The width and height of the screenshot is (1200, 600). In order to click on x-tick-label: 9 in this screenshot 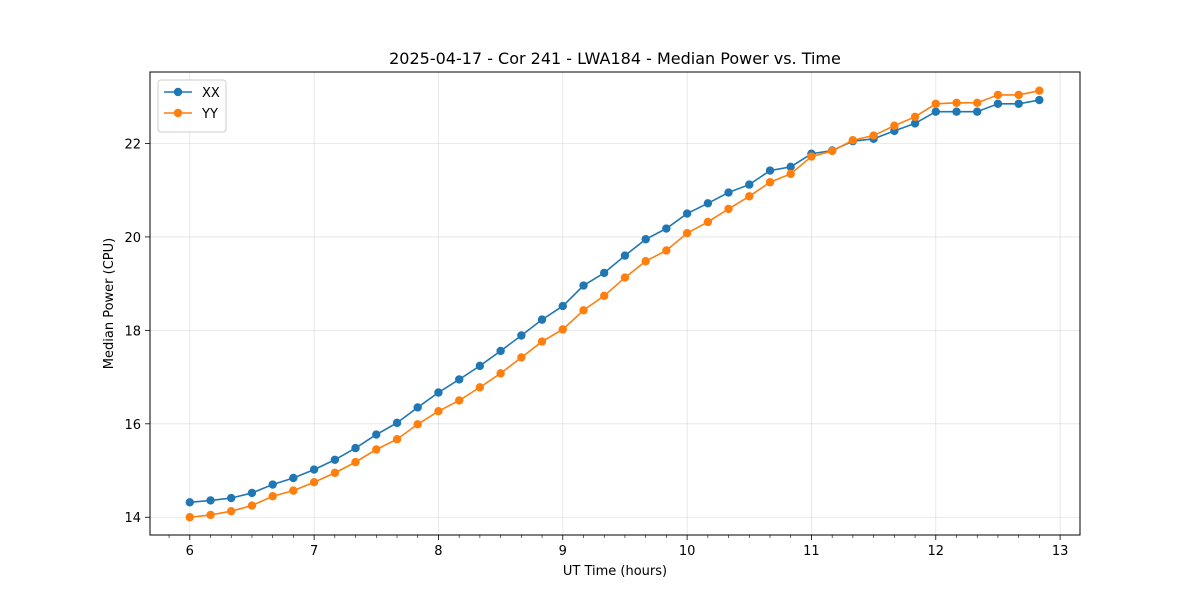, I will do `click(563, 551)`.